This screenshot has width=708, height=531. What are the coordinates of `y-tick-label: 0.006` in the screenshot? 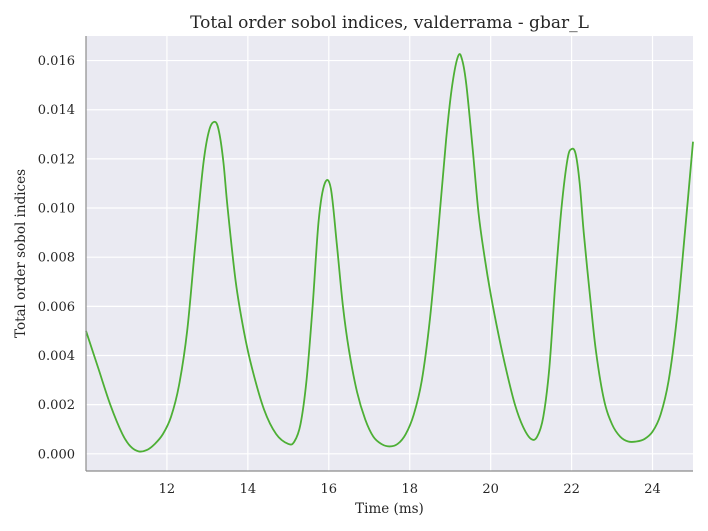 It's located at (56, 307).